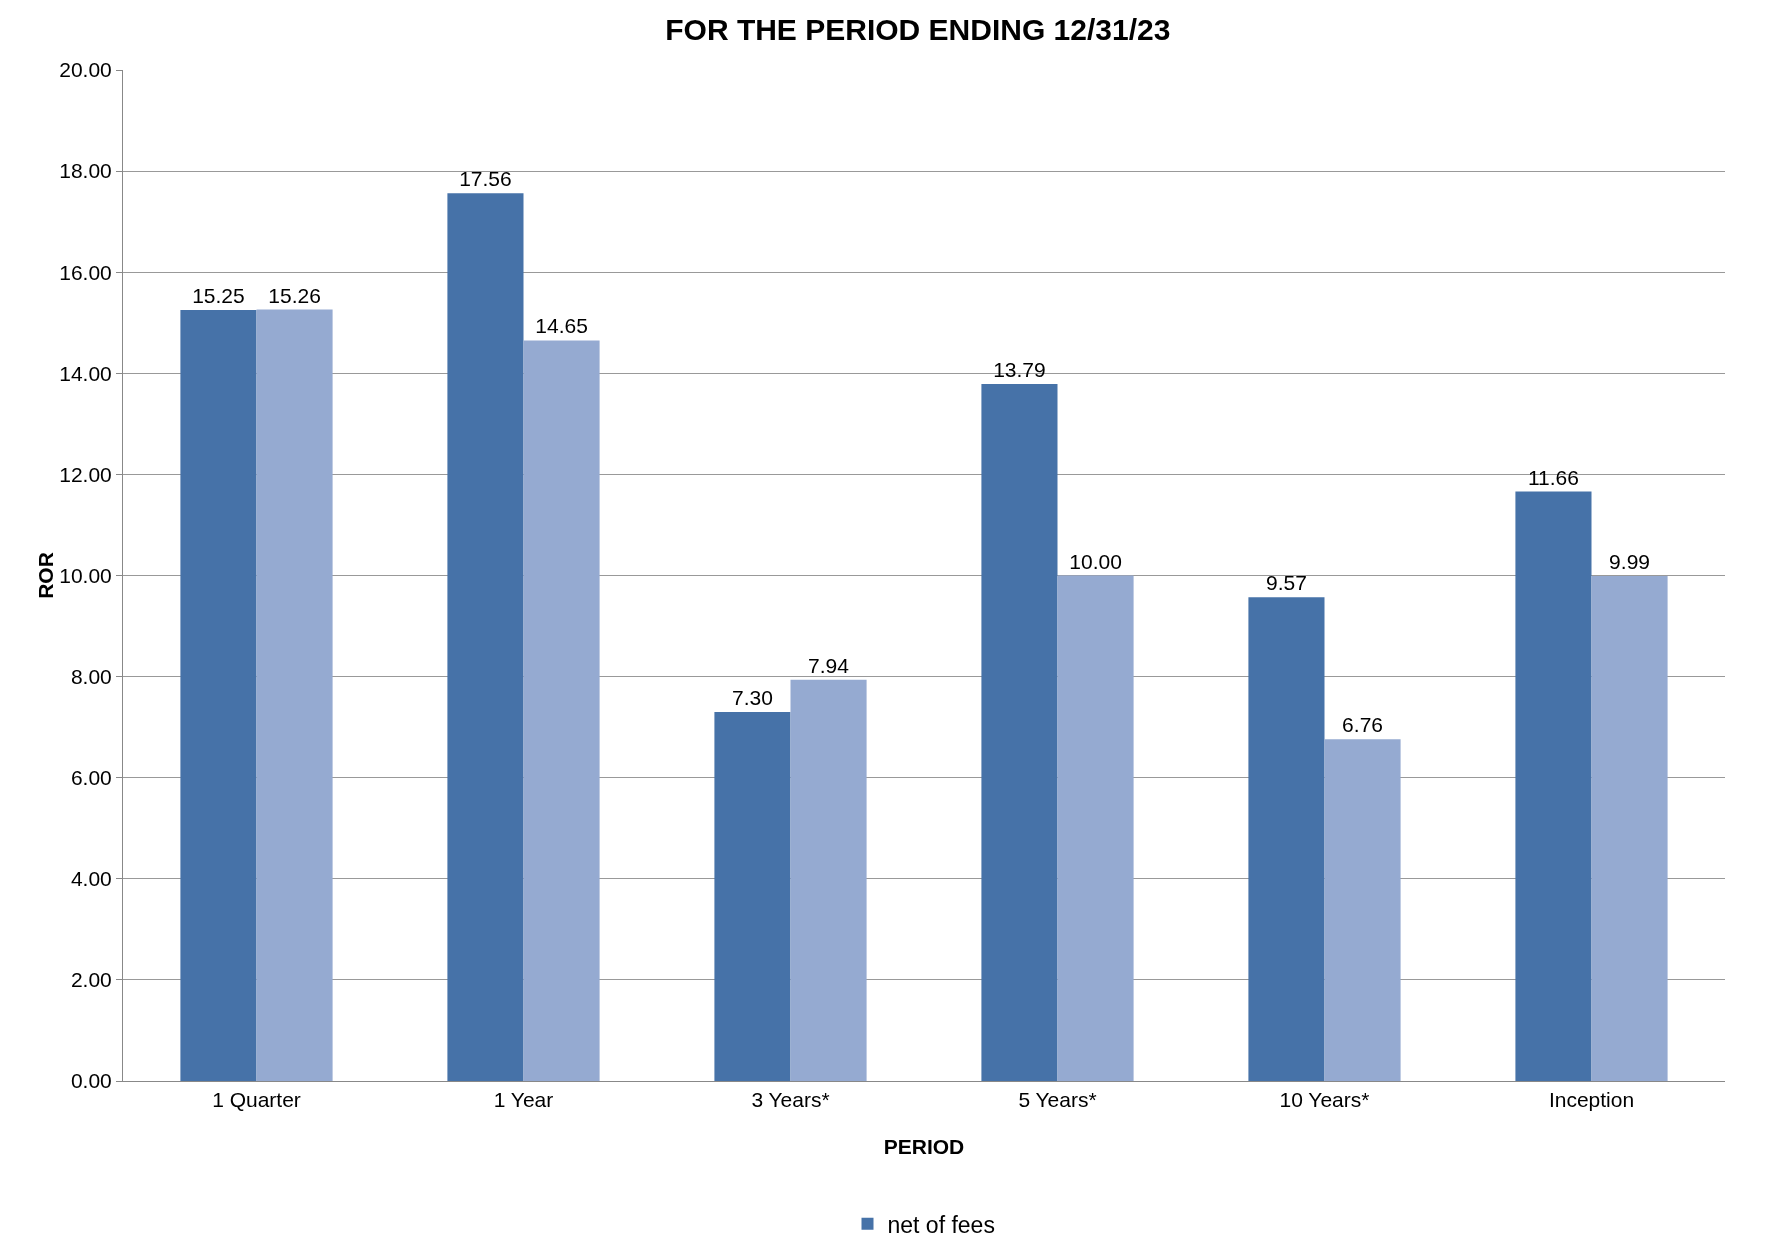 The width and height of the screenshot is (1765, 1257). What do you see at coordinates (218, 296) in the screenshot?
I see `data-label: 15.25` at bounding box center [218, 296].